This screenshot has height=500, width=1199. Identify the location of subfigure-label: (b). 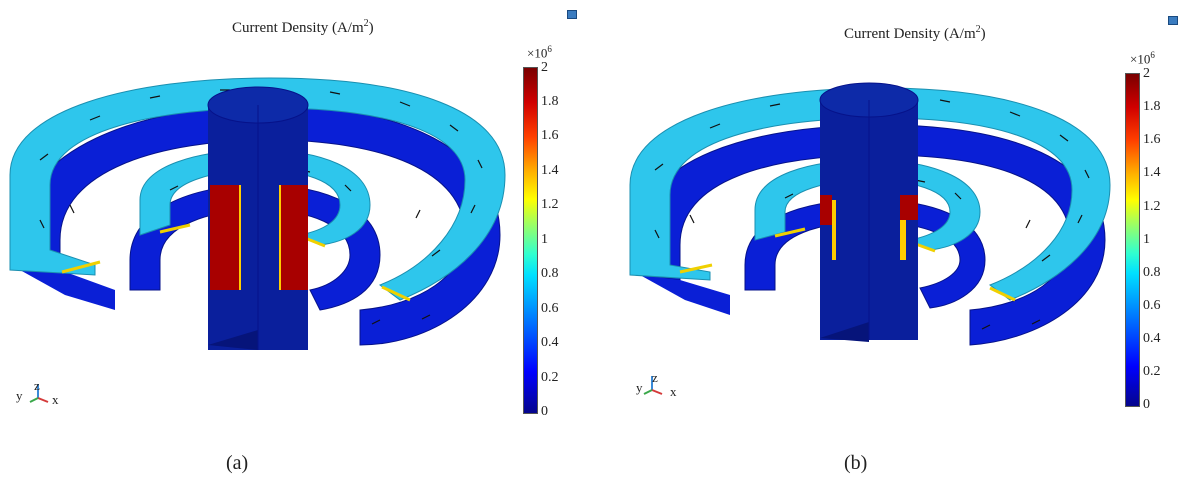
(856, 463).